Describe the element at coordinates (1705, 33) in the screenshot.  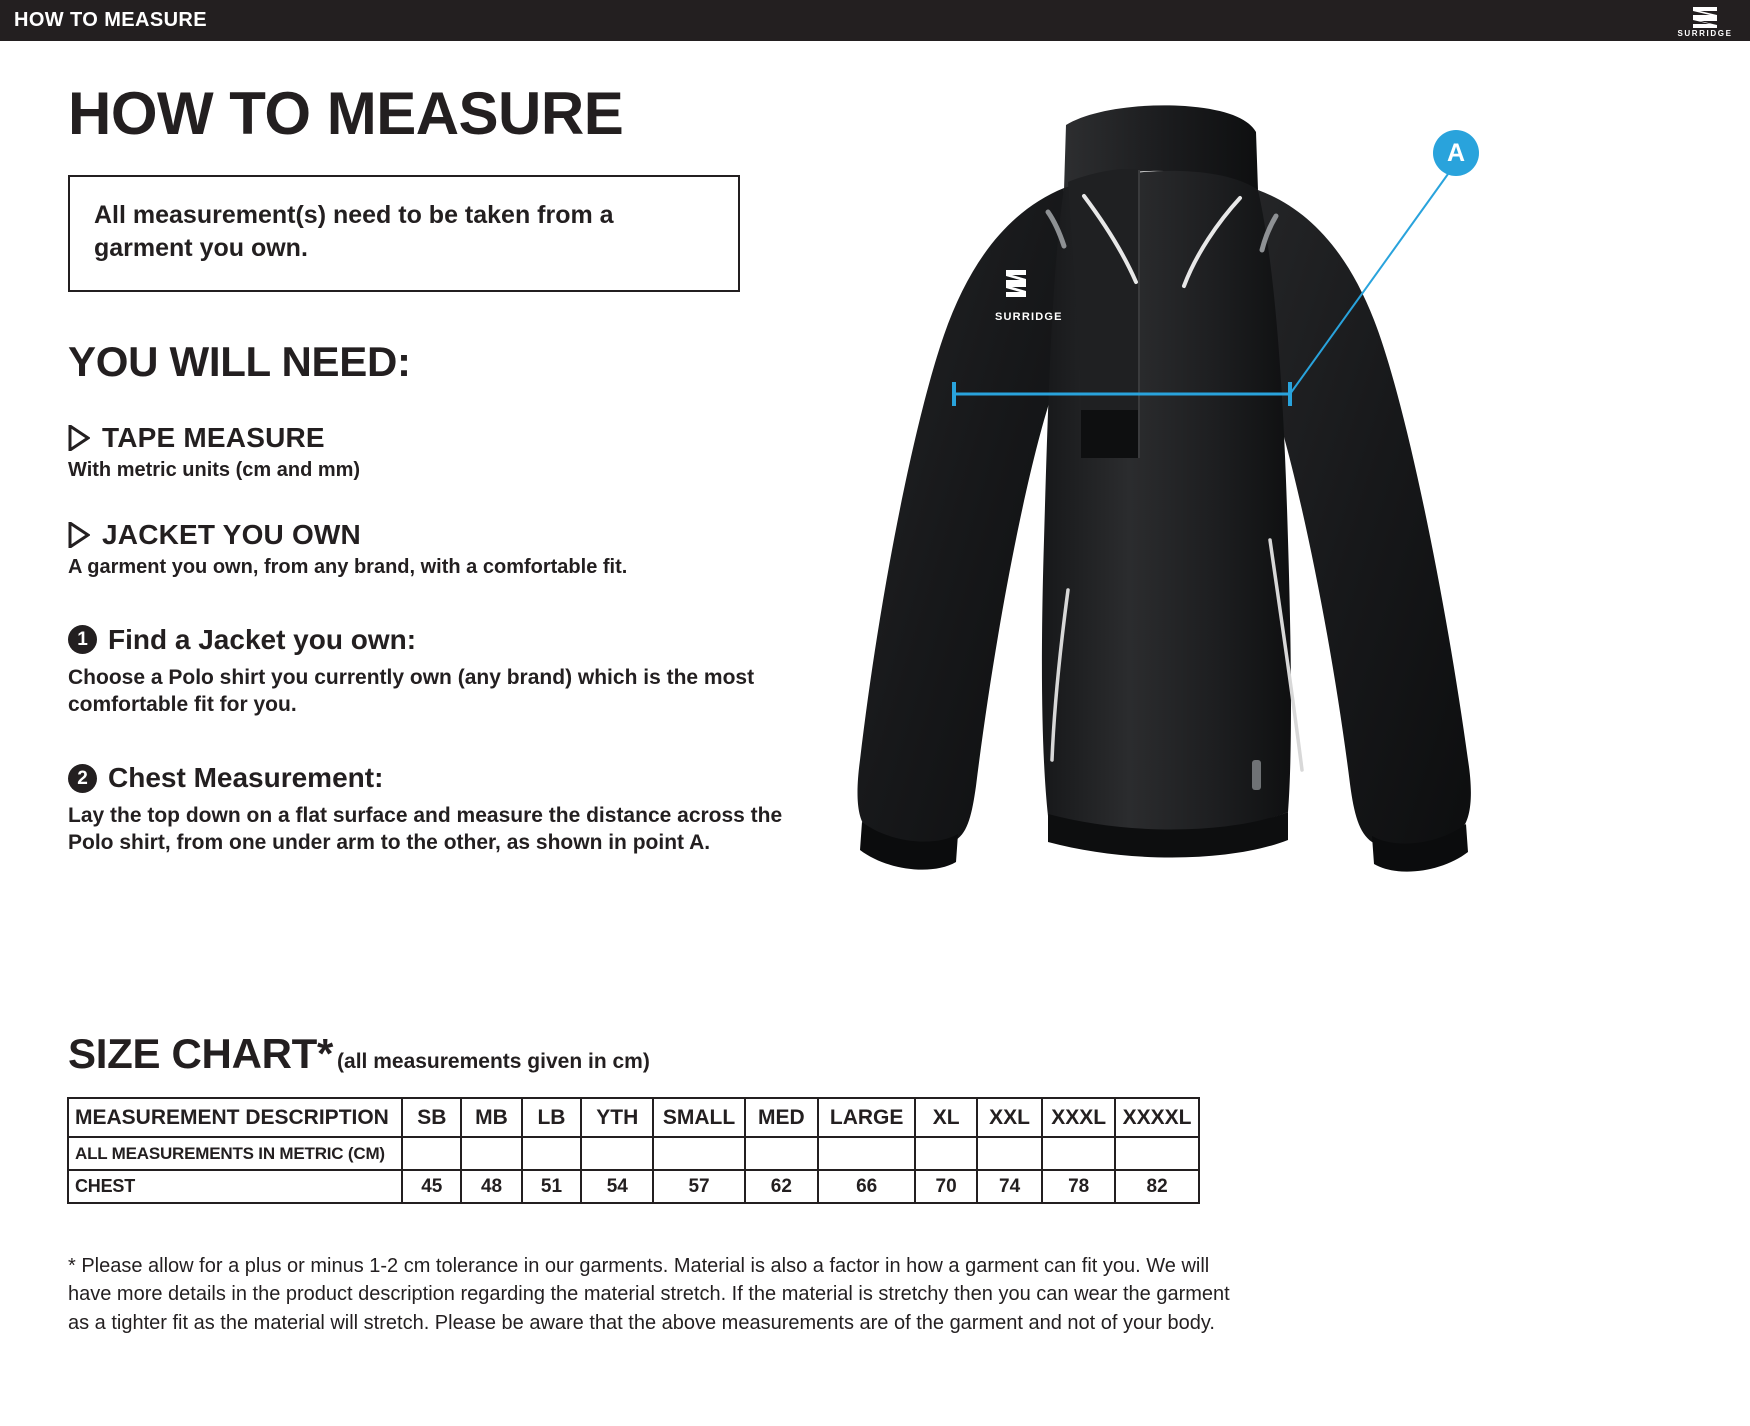
I see `brand-name: SURRIDGE` at that location.